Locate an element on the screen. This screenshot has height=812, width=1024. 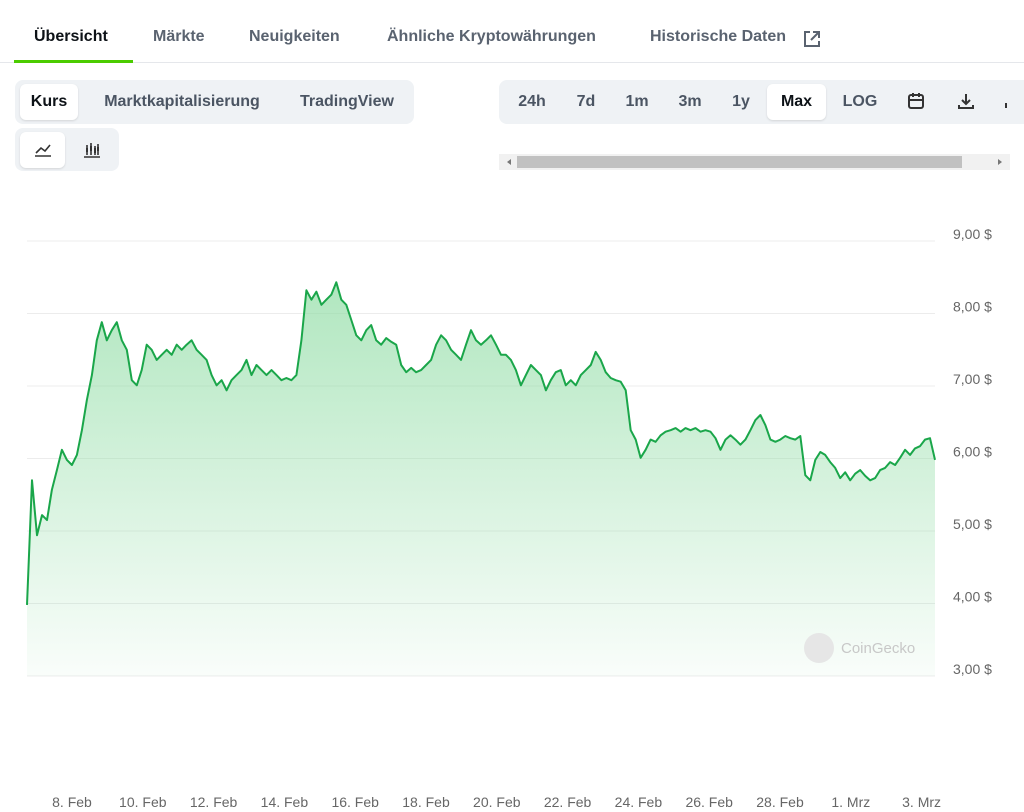
y-tick-label: 8,00 $ is located at coordinates (972, 307).